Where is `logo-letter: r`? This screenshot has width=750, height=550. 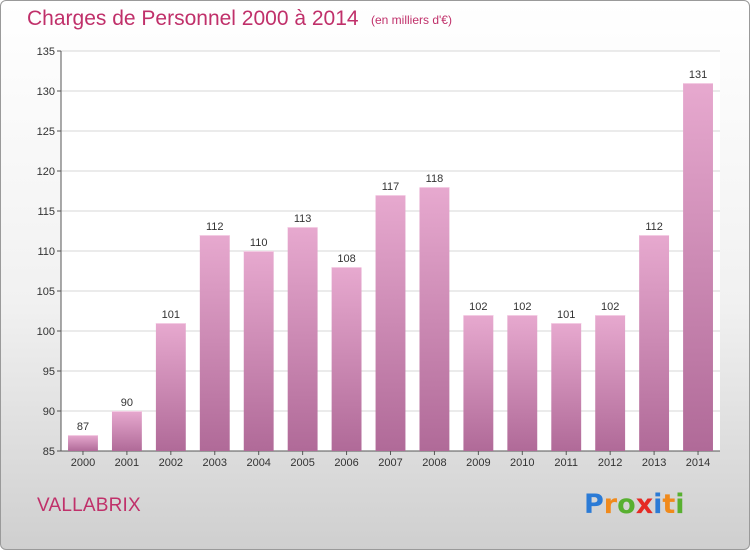
logo-letter: r is located at coordinates (610, 504).